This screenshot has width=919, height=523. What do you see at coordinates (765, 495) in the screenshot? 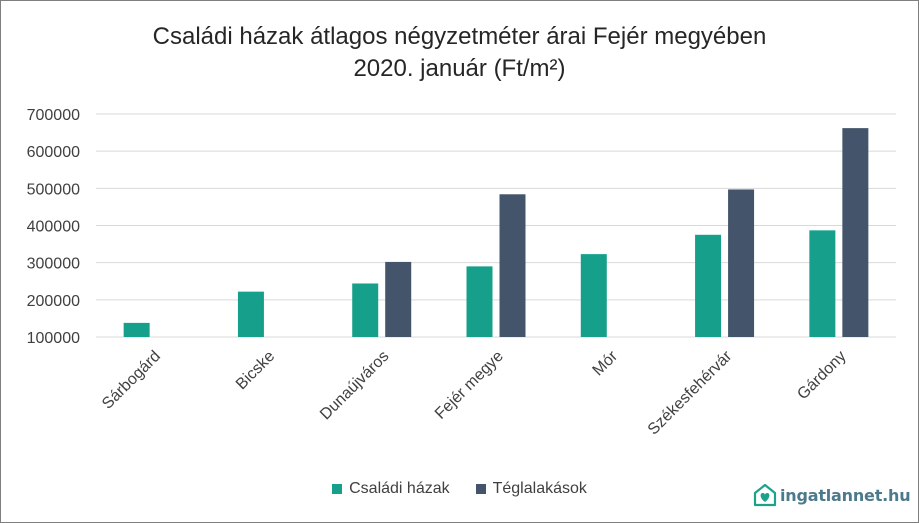
I see `house-heart-icon` at bounding box center [765, 495].